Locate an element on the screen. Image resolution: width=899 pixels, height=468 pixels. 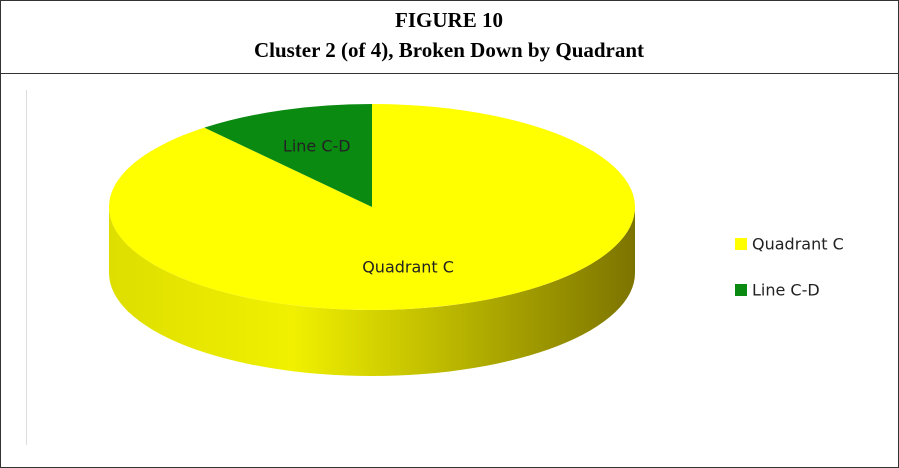
legend-label: Line C-D is located at coordinates (786, 290).